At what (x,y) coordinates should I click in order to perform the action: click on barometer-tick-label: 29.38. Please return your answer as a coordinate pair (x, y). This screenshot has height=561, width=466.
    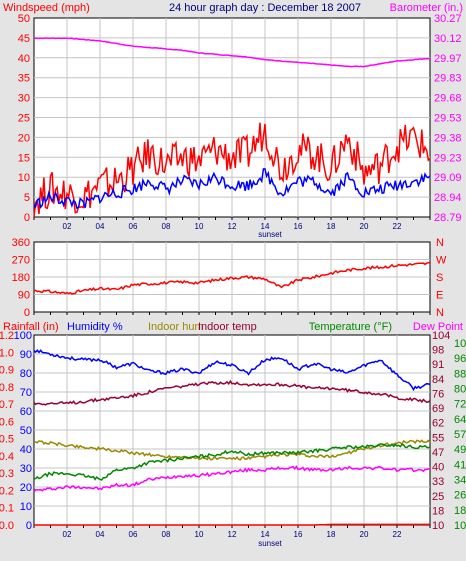
    Looking at the image, I should click on (448, 138).